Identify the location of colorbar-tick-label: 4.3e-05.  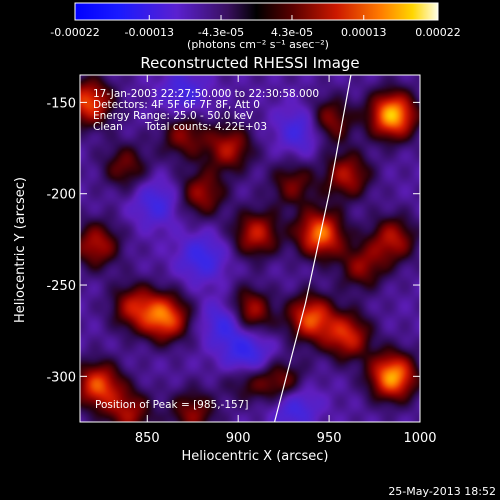
(292, 32).